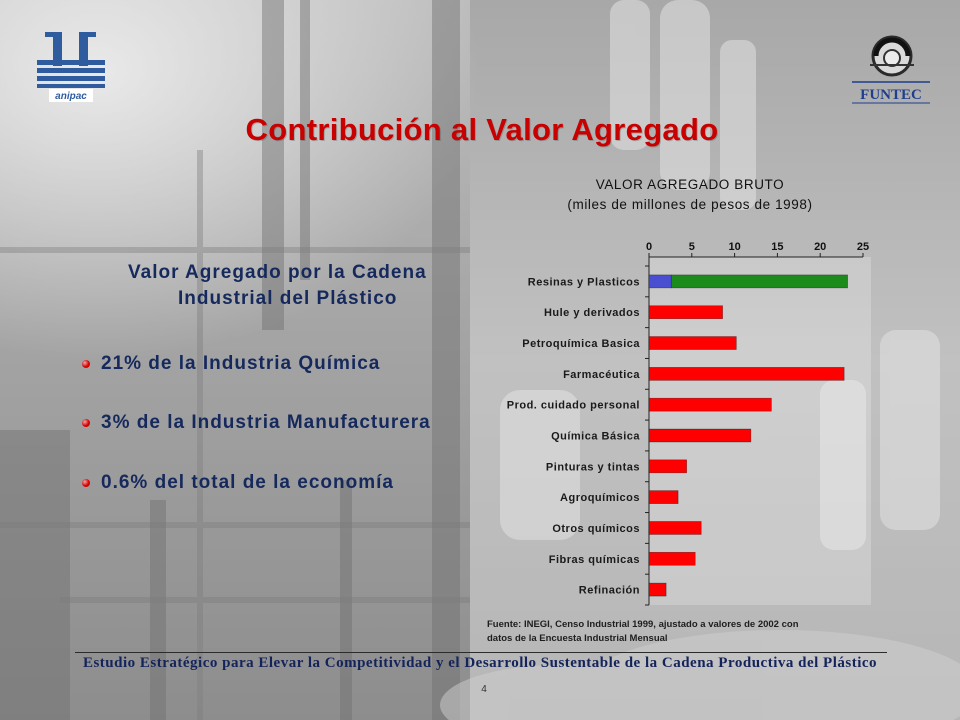  Describe the element at coordinates (777, 247) in the screenshot. I see `x-tick-label: 15` at that location.